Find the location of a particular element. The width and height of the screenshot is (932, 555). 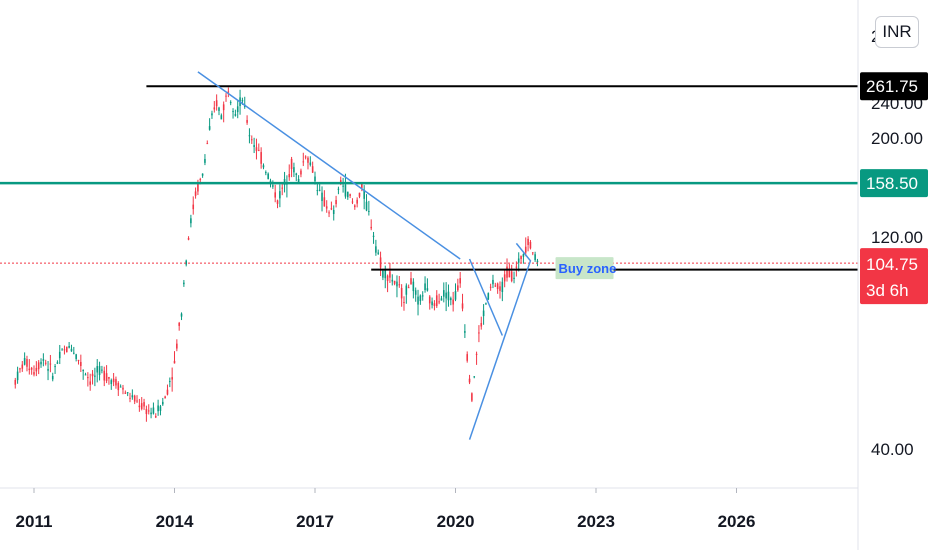

currency-selector-button: INR is located at coordinates (897, 32).